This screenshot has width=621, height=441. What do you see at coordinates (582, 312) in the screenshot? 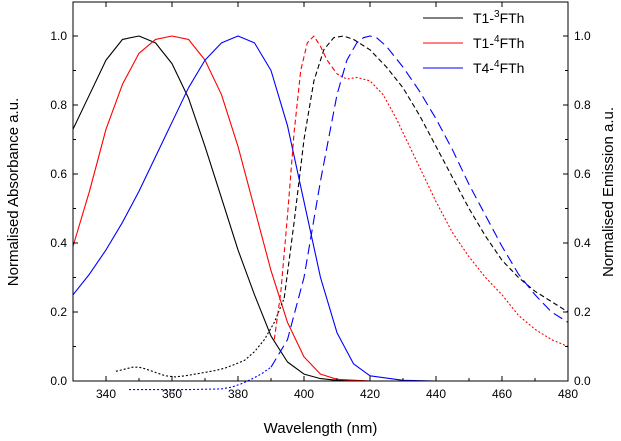
I see `y-tick-label-right: 0.2` at bounding box center [582, 312].